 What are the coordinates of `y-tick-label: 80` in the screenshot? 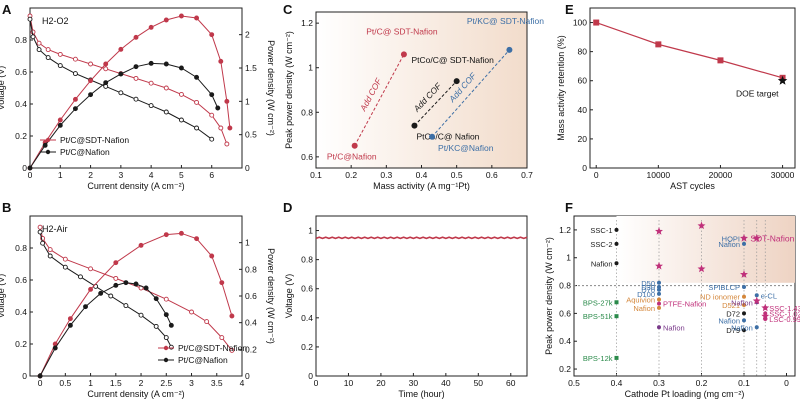 It's located at (583, 52).